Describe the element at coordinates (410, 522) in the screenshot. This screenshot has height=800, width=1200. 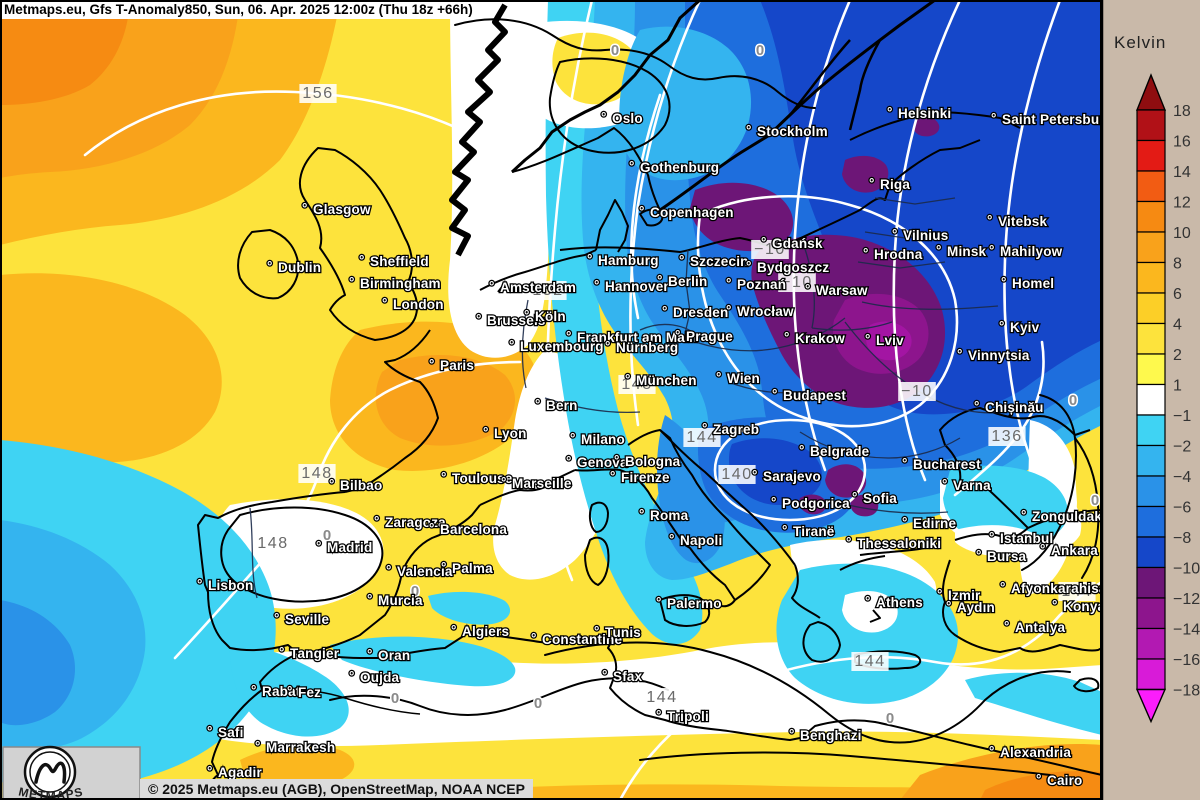
I see `city-label-group: ° Zaragoza` at that location.